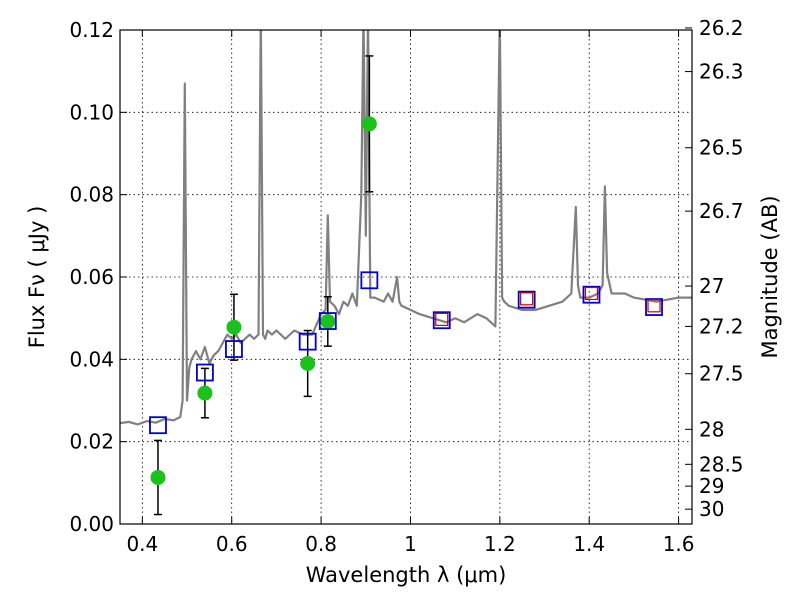 The image size is (800, 600). What do you see at coordinates (232, 544) in the screenshot?
I see `x-tick-label: 0.6` at bounding box center [232, 544].